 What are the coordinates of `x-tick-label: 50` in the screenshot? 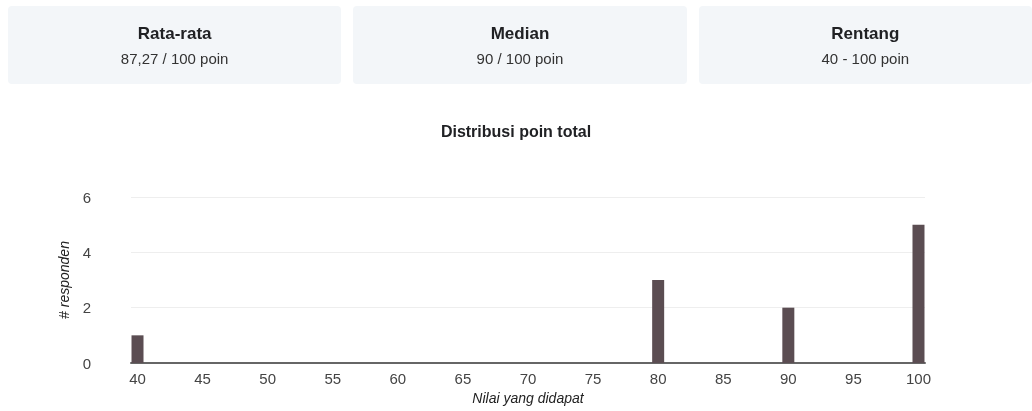 It's located at (268, 378).